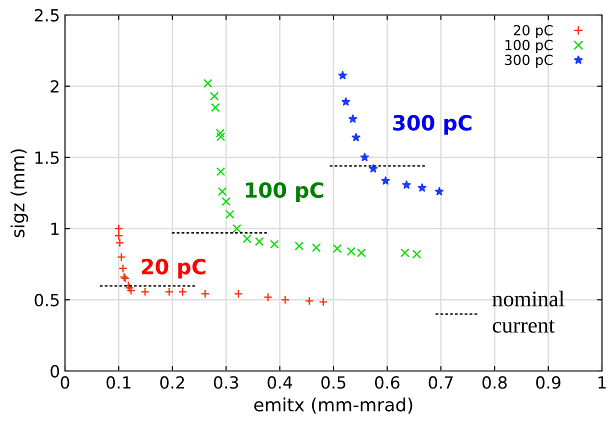 The width and height of the screenshot is (610, 428). What do you see at coordinates (387, 382) in the screenshot?
I see `x-tick-label: 0.6` at bounding box center [387, 382].